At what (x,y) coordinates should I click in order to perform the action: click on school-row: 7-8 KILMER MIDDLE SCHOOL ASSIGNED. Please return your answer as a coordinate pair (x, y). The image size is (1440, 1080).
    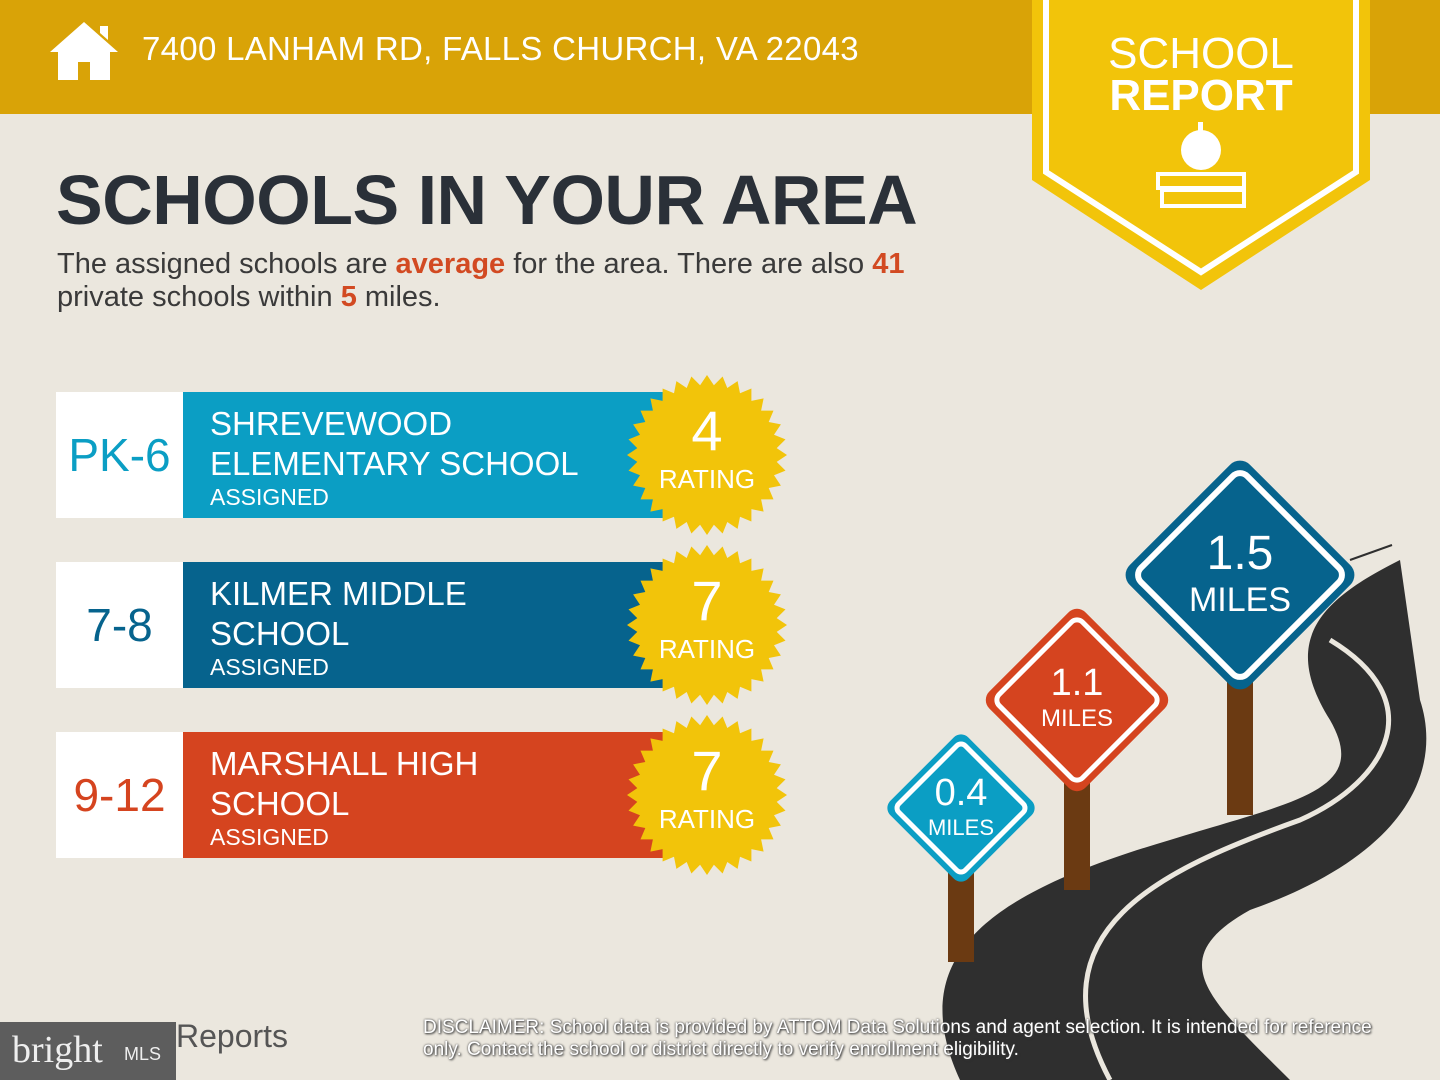
    Looking at the image, I should click on (361, 625).